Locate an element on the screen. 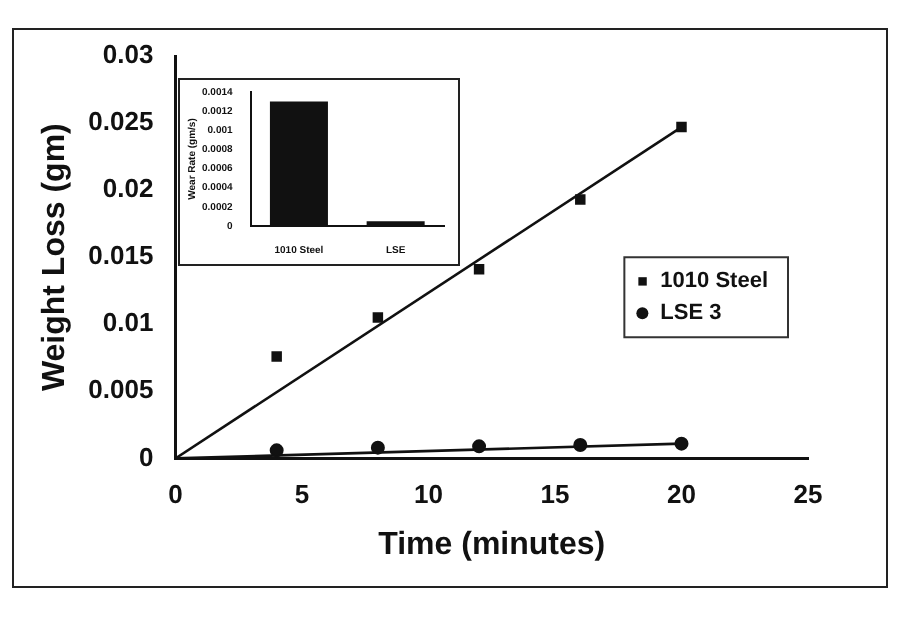 This screenshot has width=904, height=640. y-tick-label: 0.01 is located at coordinates (128, 322).